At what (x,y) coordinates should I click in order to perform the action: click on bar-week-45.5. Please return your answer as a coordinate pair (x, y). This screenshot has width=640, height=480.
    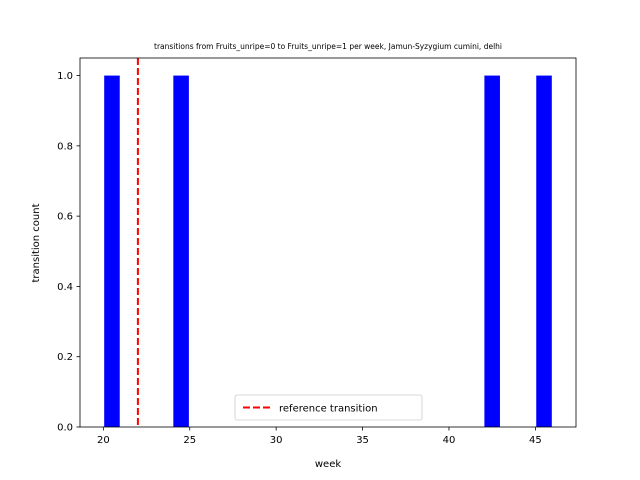
    Looking at the image, I should click on (544, 251).